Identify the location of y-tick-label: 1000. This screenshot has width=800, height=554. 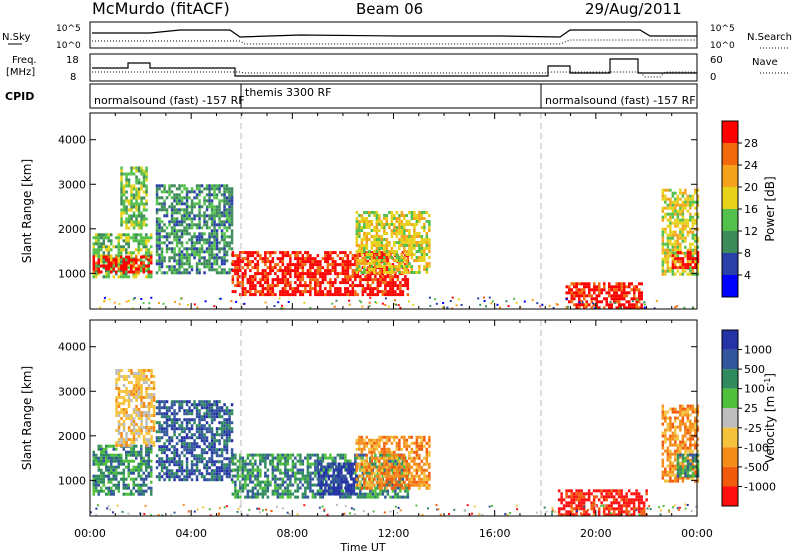
(72, 273).